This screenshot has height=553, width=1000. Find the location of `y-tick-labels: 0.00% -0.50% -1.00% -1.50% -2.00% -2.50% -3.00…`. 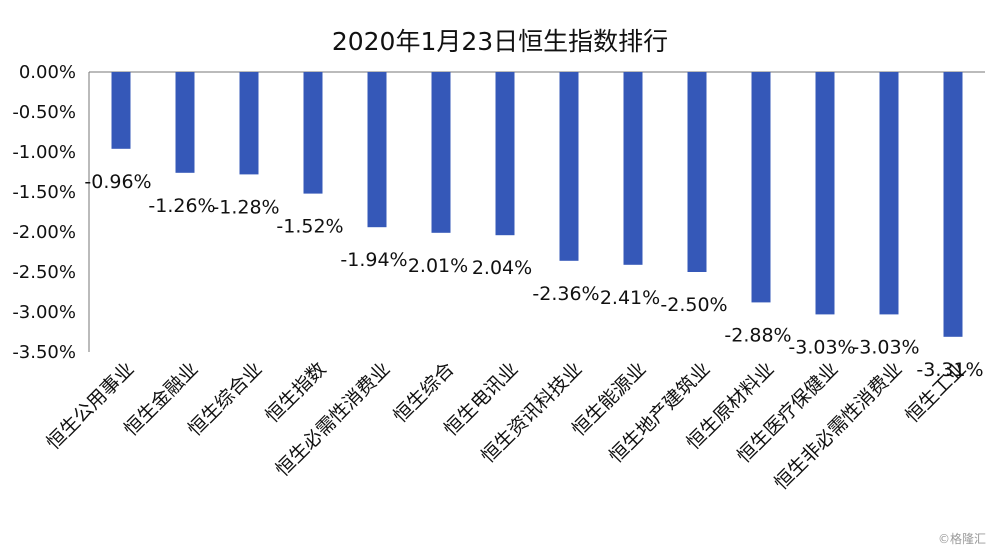

y-tick-labels: 0.00% -0.50% -1.00% -1.50% -2.00% -2.50% -3.00… is located at coordinates (44, 212).